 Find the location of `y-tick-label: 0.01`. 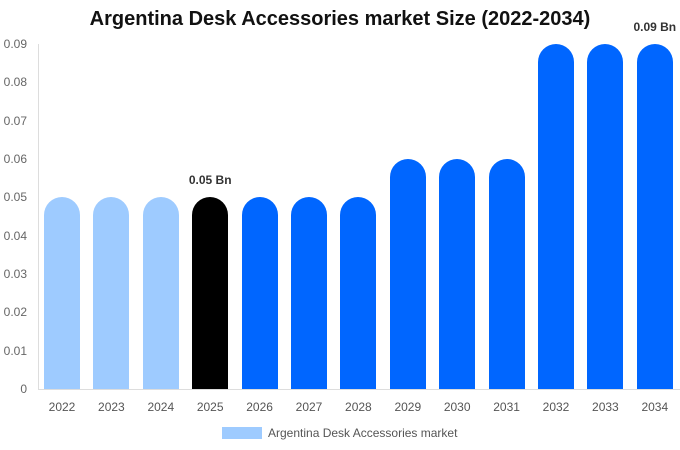

y-tick-label: 0.01 is located at coordinates (15, 350).